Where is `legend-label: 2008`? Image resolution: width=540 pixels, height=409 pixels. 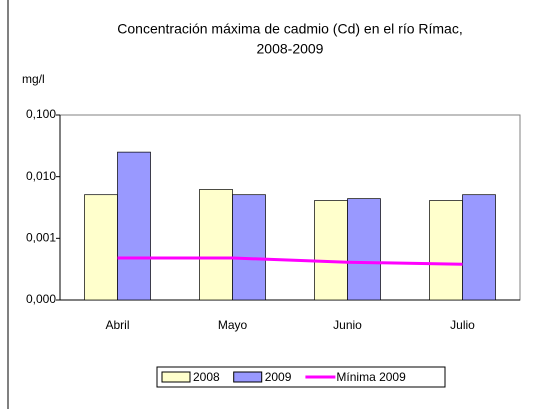 legend-label: 2008 is located at coordinates (206, 377).